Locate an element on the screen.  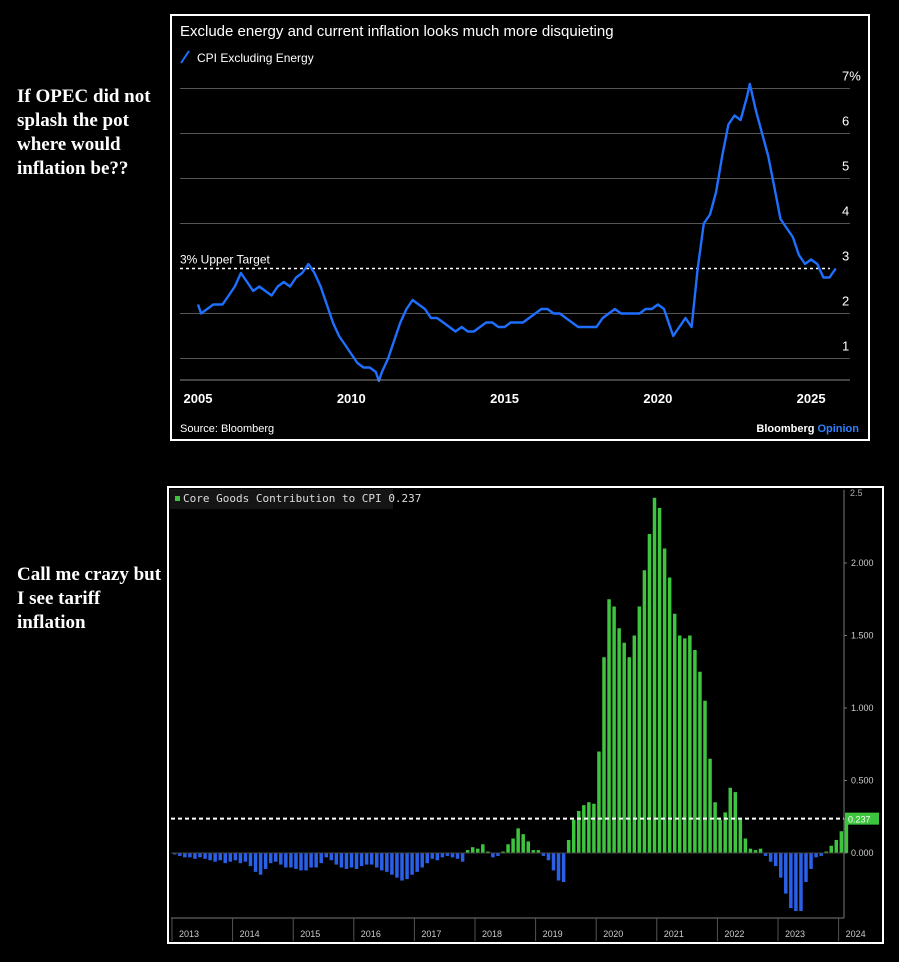
x-tick-label: 2013 is located at coordinates (189, 934).